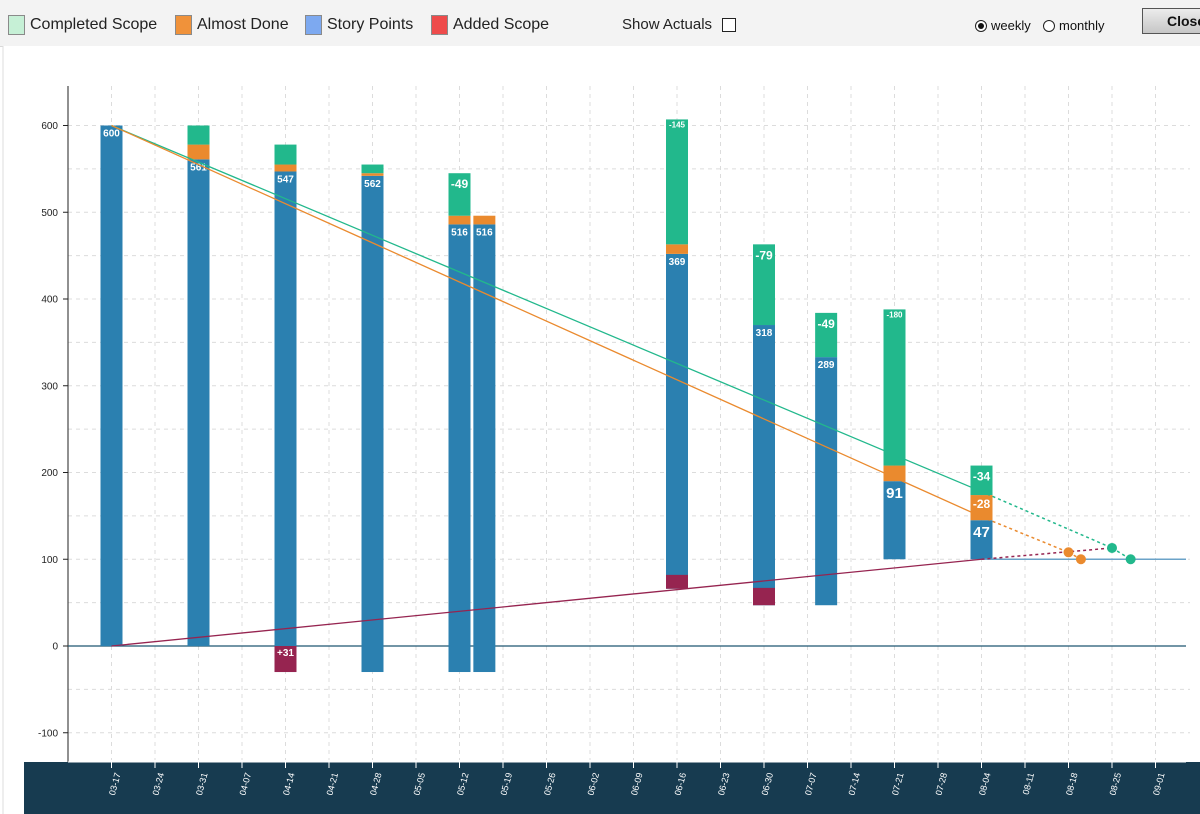 Image resolution: width=1200 pixels, height=814 pixels. What do you see at coordinates (982, 477) in the screenshot?
I see `completed-data-label: -34` at bounding box center [982, 477].